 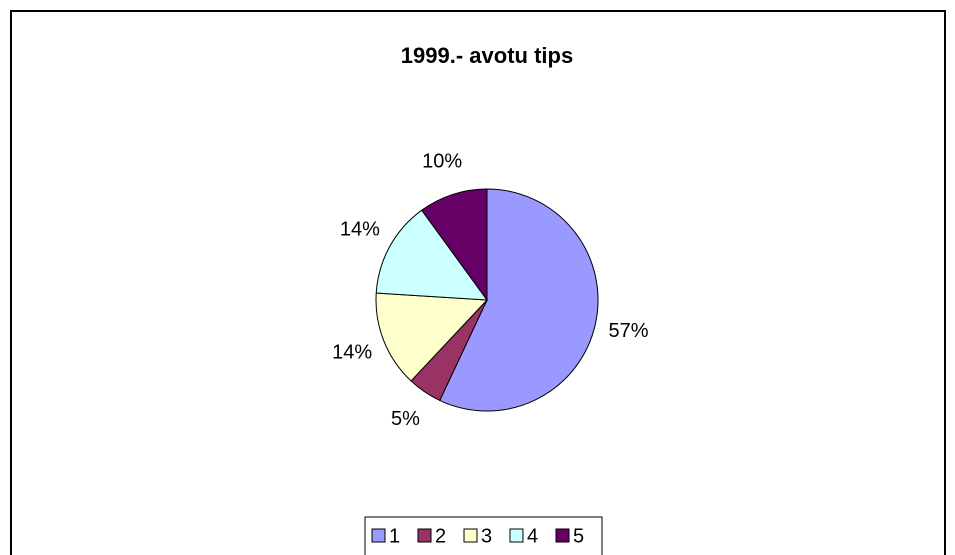 What do you see at coordinates (487, 55) in the screenshot?
I see `chart-title: 1999.- avotu tips` at bounding box center [487, 55].